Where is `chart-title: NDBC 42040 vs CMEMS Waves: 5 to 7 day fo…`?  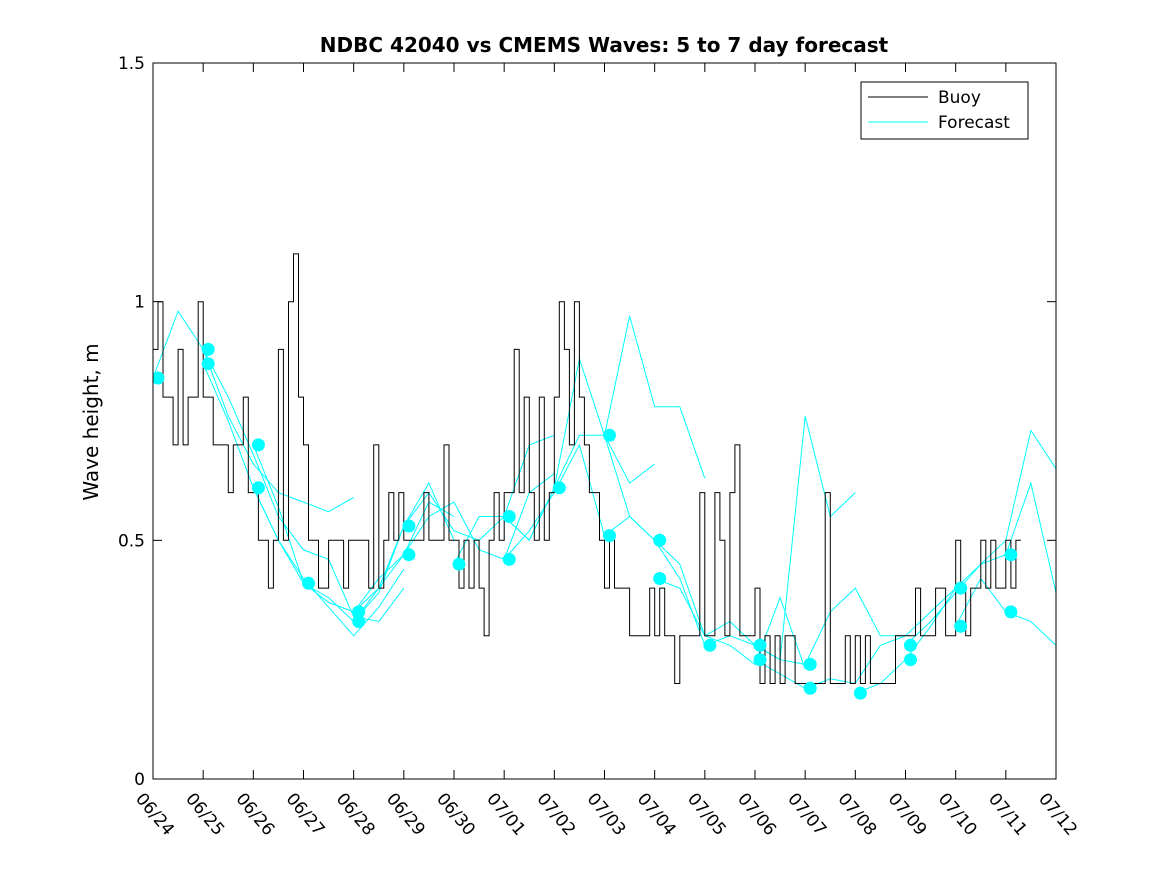 chart-title: NDBC 42040 vs CMEMS Waves: 5 to 7 day fo… is located at coordinates (604, 45).